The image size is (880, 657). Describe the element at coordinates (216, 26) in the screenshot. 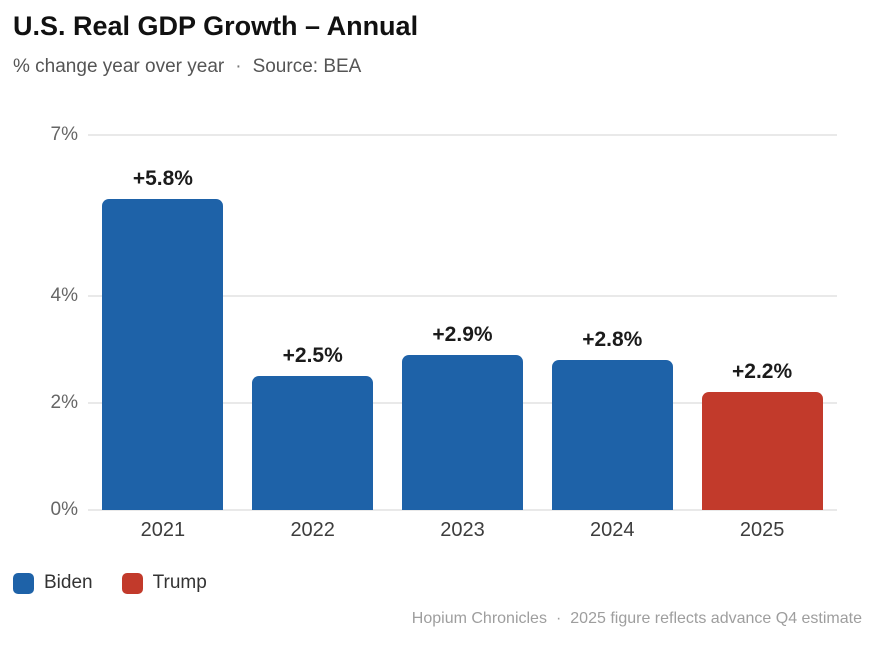

I see `chart-title: U.S. Real GDP Growth – Annual` at that location.